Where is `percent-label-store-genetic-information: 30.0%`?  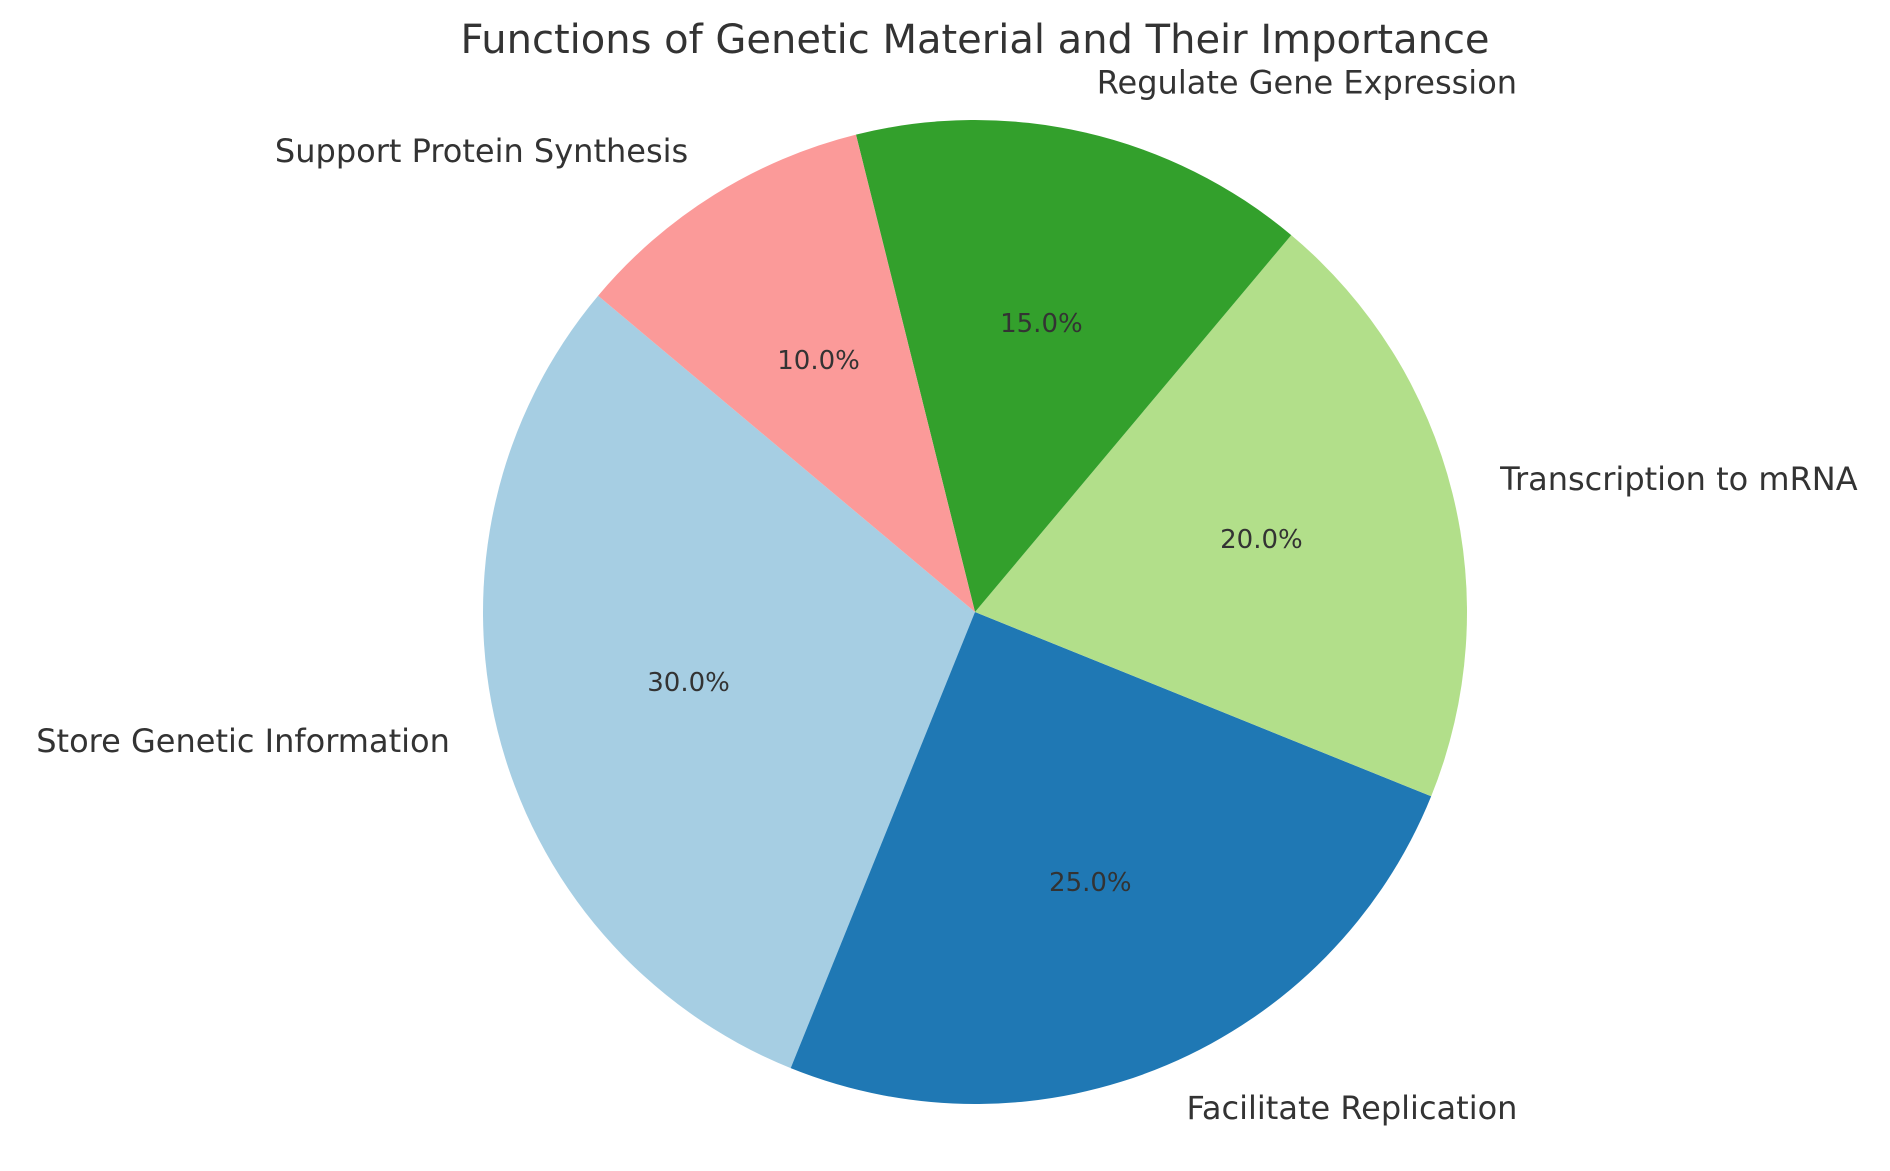 percent-label-store-genetic-information: 30.0% is located at coordinates (688, 683).